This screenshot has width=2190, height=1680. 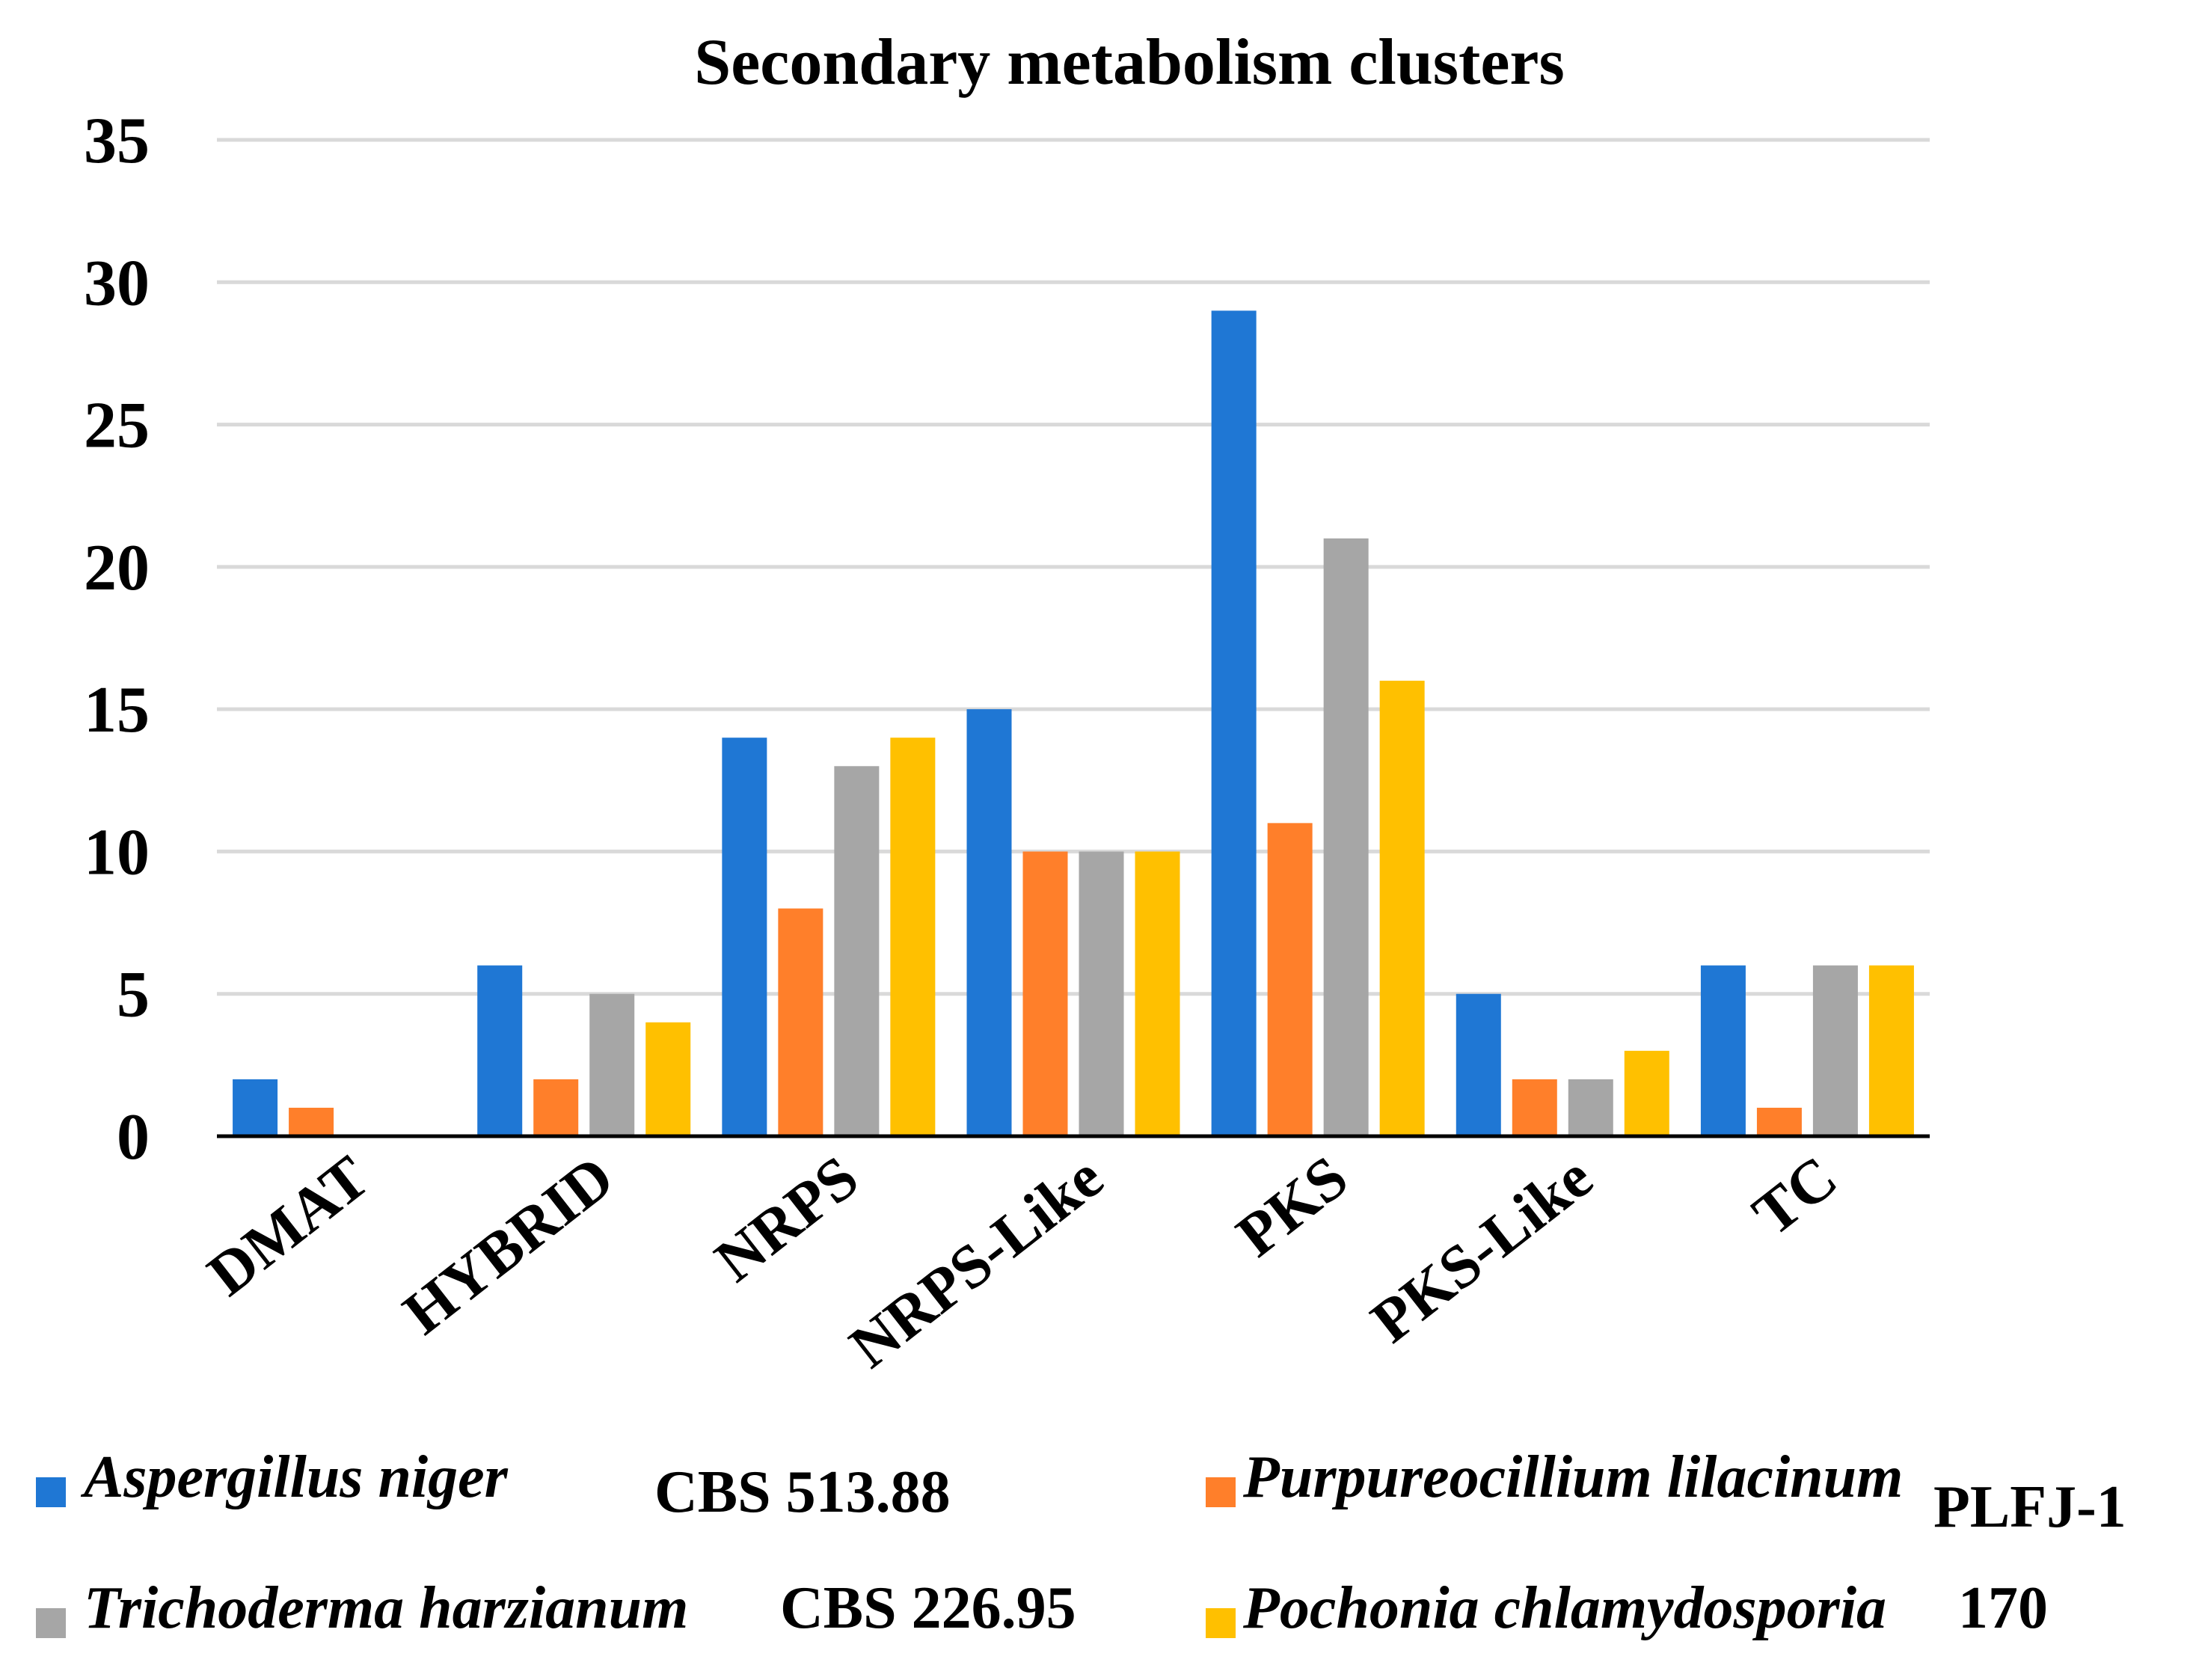 I want to click on x-tick-label: TC, so click(x=1795, y=1195).